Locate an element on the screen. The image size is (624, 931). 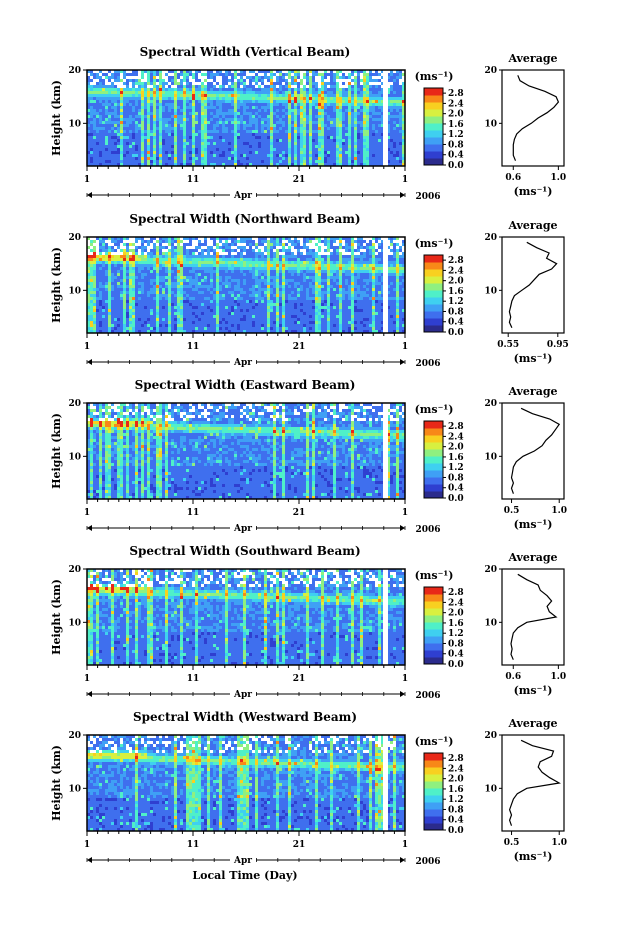
colorbar-swatch is located at coordinates (433, 134).